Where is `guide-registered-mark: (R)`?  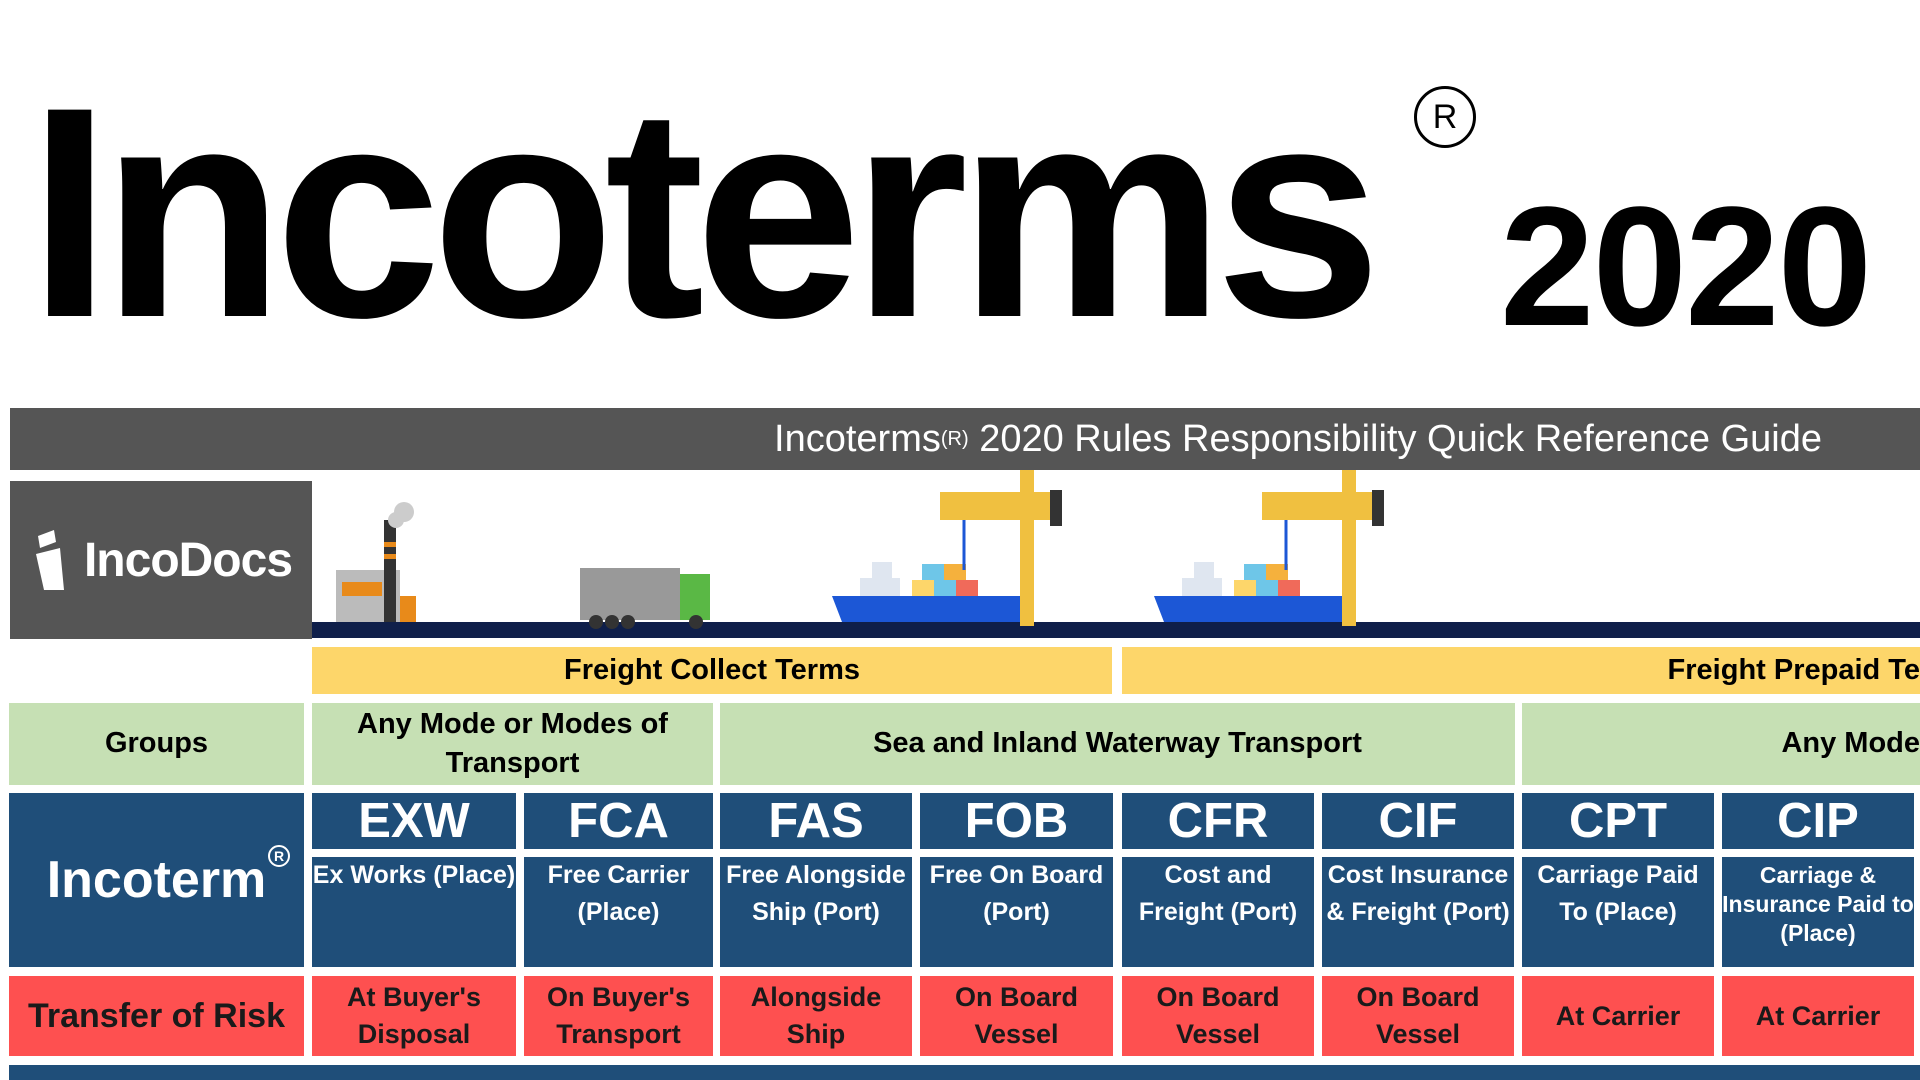 guide-registered-mark: (R) is located at coordinates (954, 438).